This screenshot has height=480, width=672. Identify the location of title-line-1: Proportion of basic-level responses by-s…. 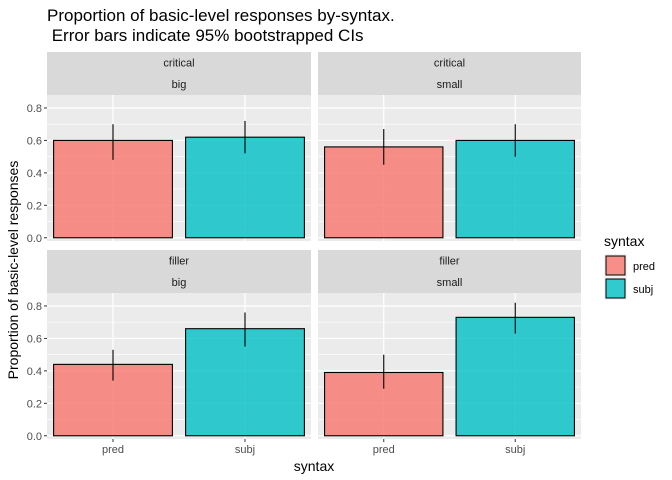
(221, 15).